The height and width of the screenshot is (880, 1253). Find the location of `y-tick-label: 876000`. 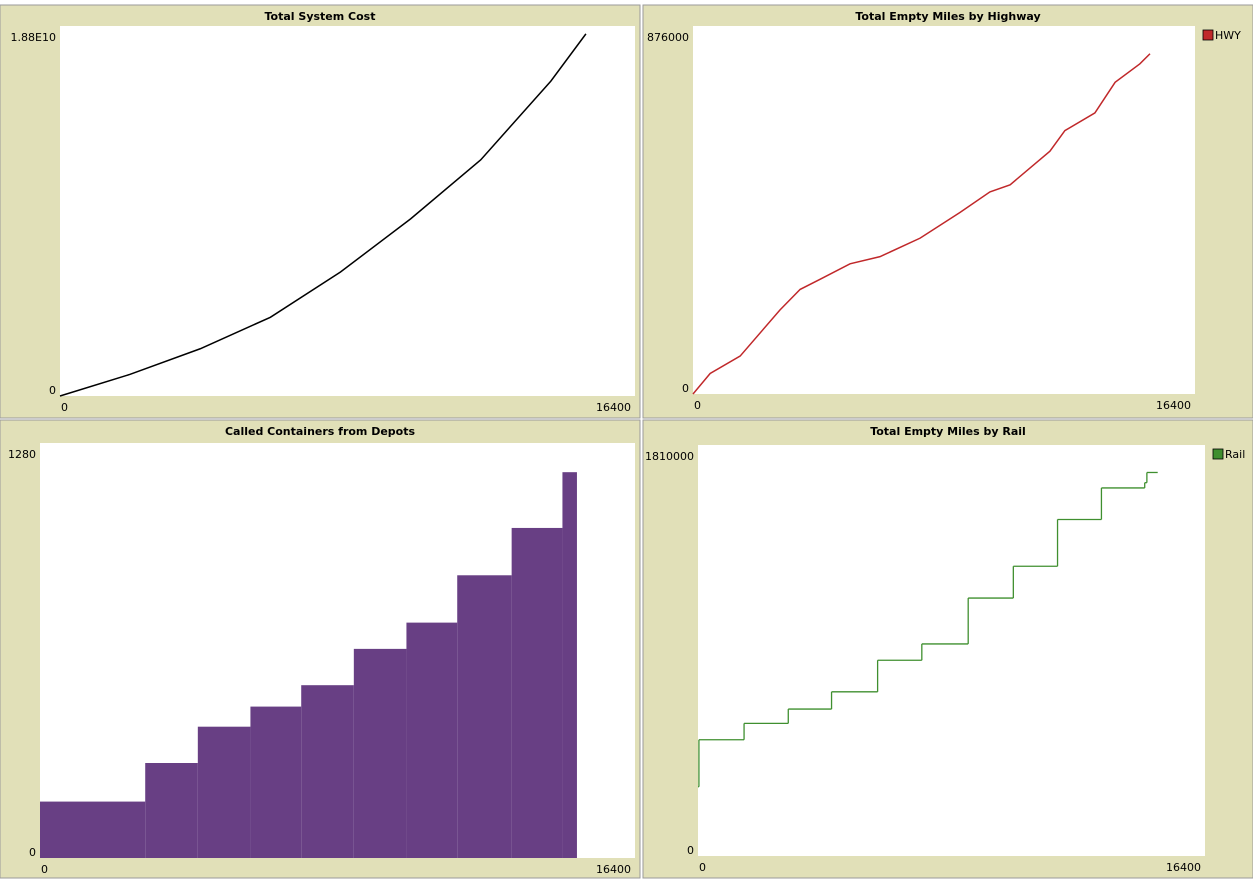

y-tick-label: 876000 is located at coordinates (668, 37).